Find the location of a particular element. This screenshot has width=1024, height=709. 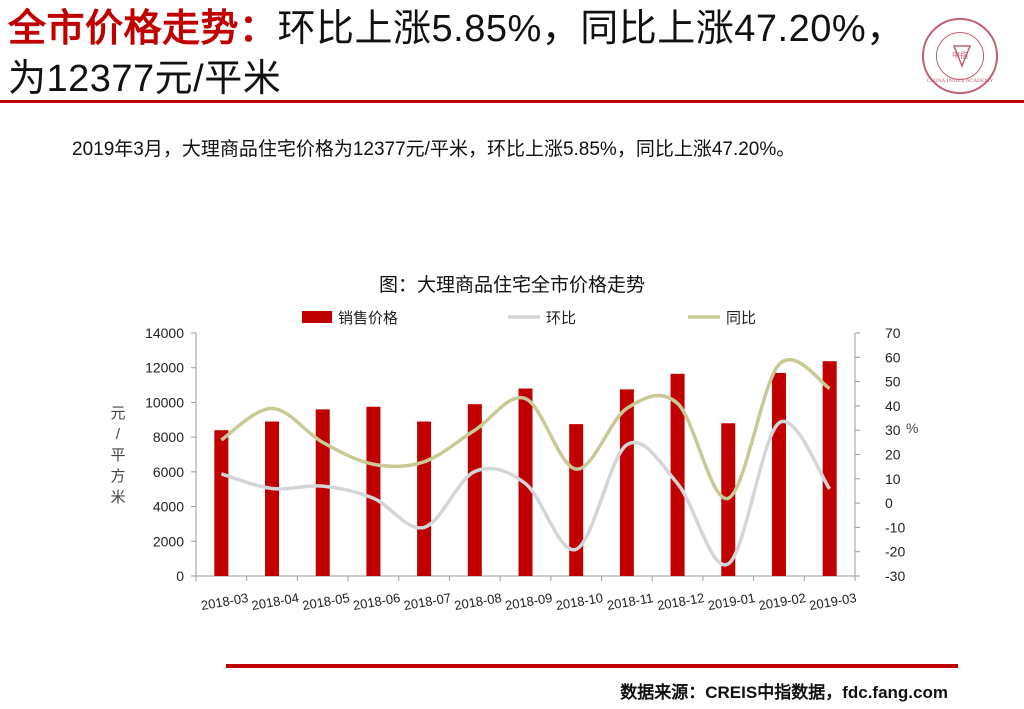

left-axis-label: 方 is located at coordinates (117, 476).